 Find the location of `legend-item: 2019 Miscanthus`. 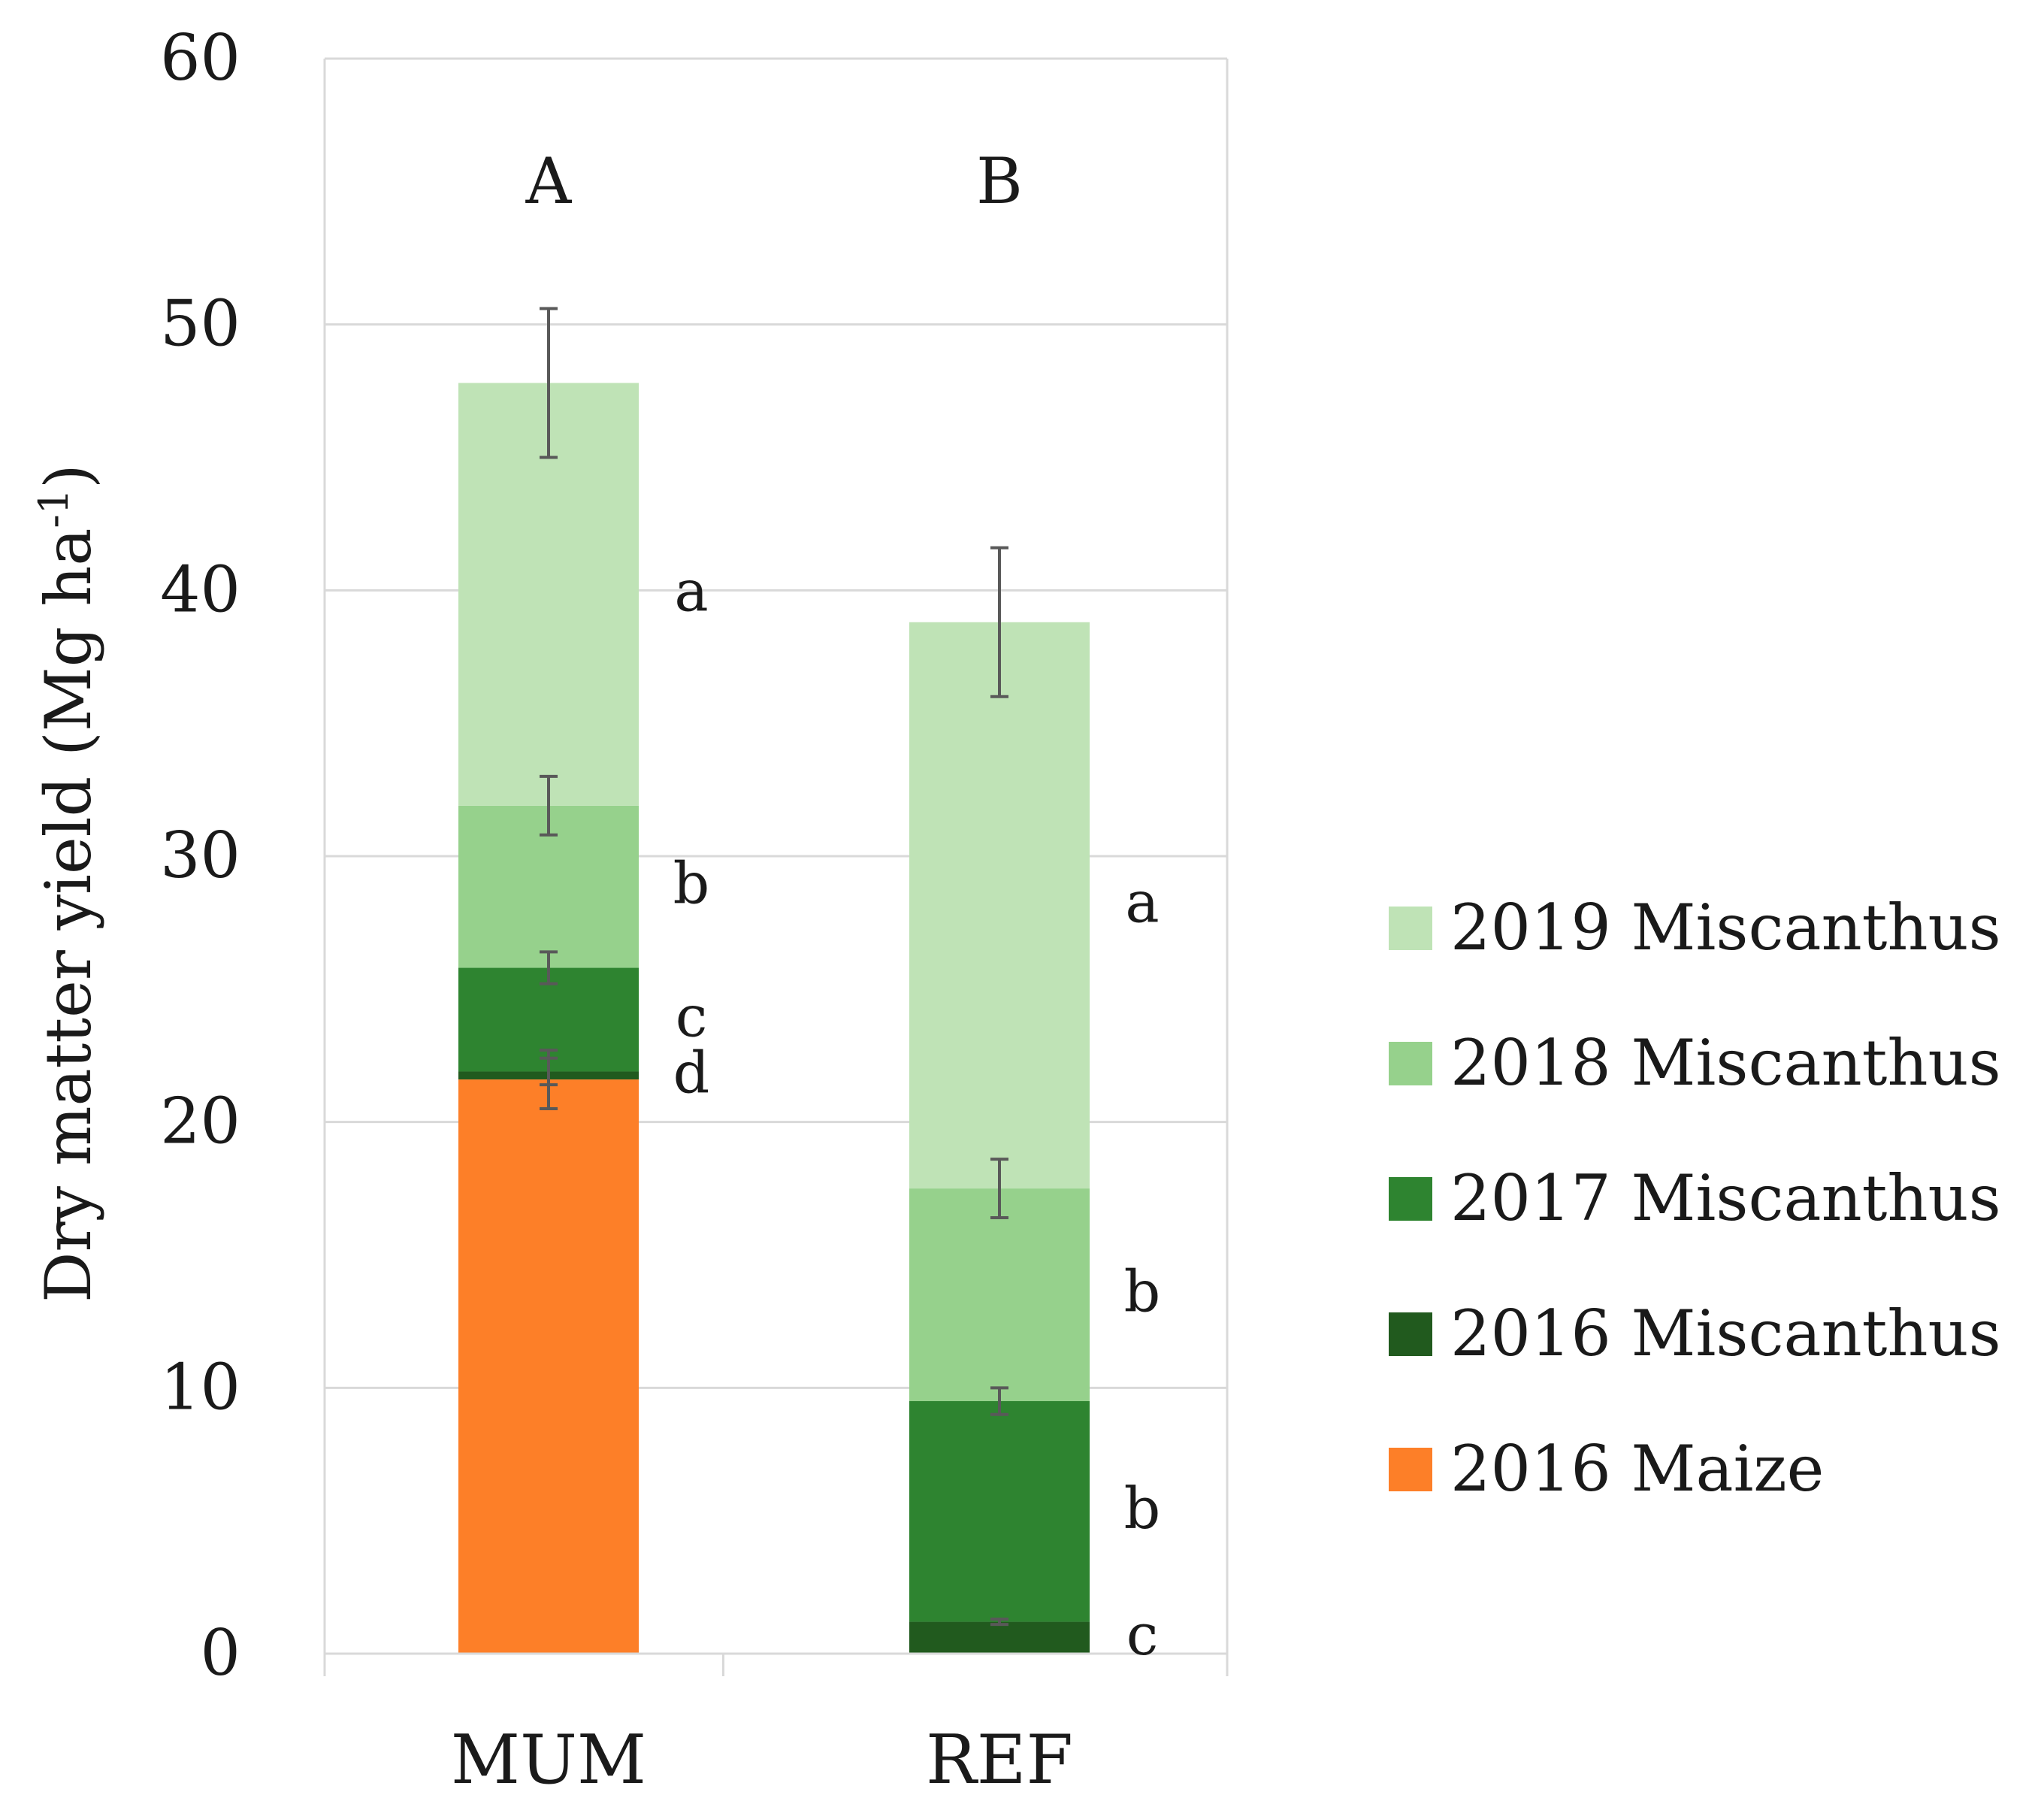

legend-item: 2019 Miscanthus is located at coordinates (1695, 927).